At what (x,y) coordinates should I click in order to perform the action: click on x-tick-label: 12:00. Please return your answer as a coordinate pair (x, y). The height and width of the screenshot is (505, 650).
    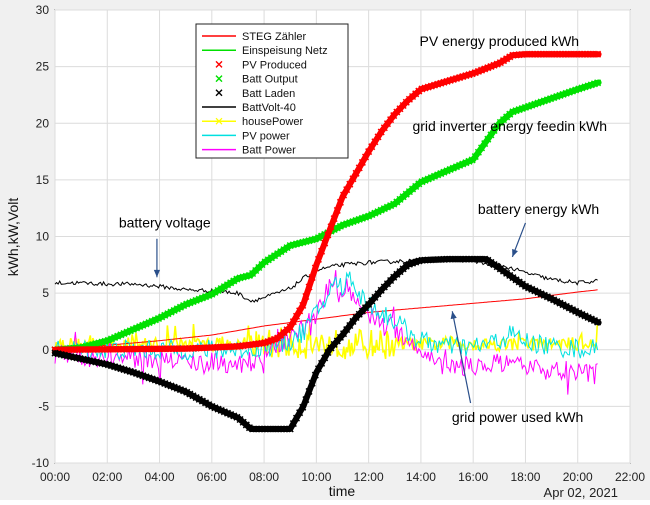
    Looking at the image, I should click on (369, 477).